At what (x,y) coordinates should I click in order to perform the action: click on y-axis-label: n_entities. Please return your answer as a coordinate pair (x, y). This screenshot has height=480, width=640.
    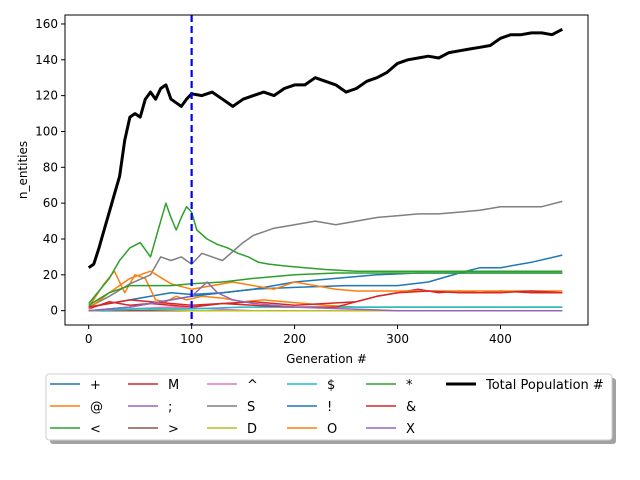
    Looking at the image, I should click on (23, 170).